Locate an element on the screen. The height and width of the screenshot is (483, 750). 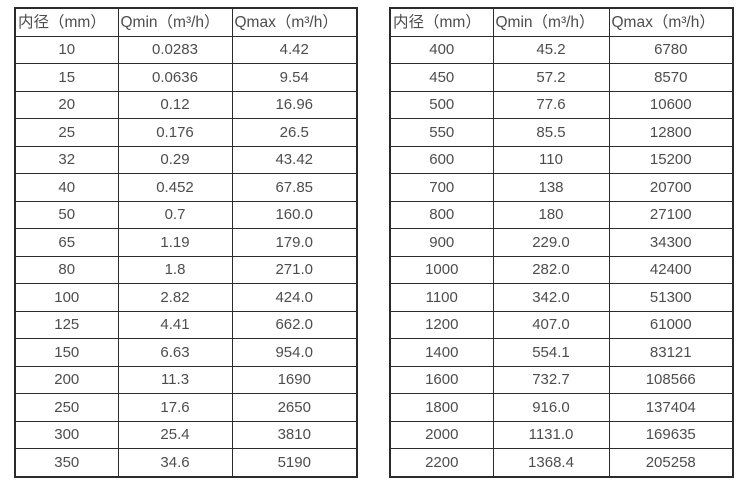
table-row: 125 4.41 662.0 is located at coordinates (186, 324).